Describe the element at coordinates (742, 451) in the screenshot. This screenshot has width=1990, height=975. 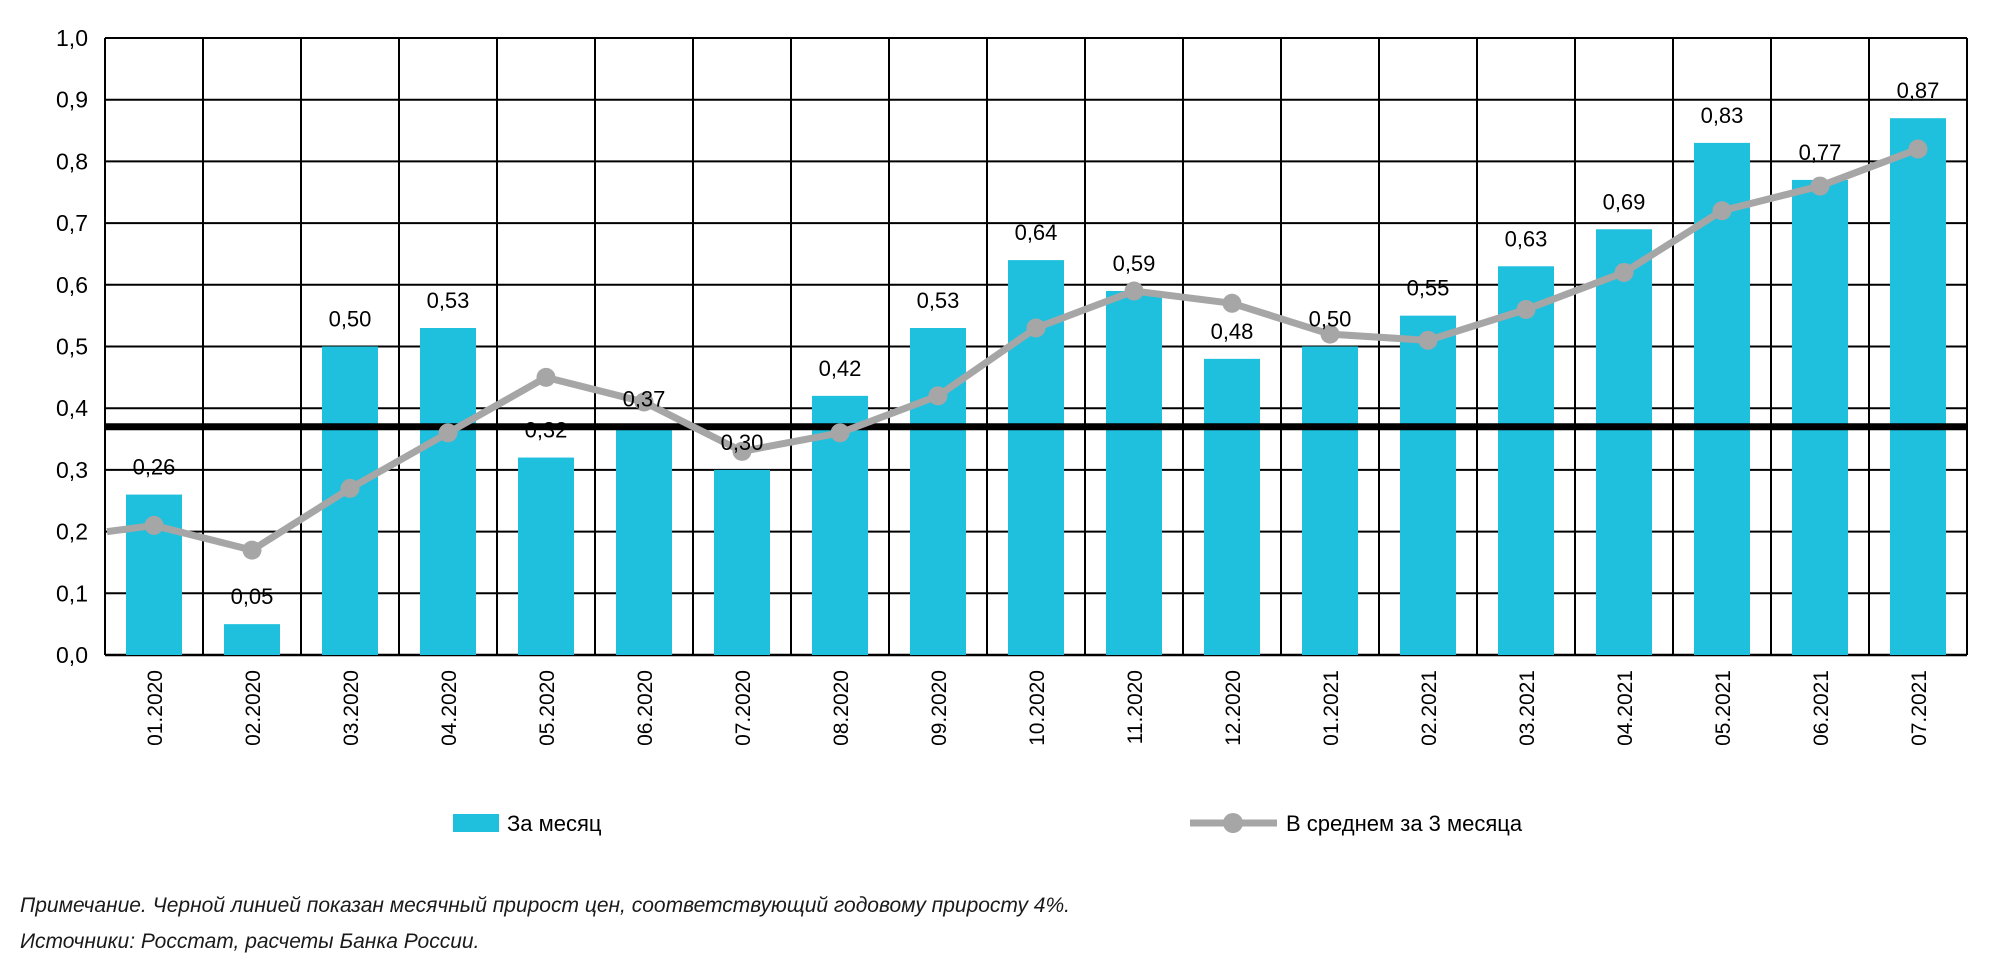
I see `average-line-marker-07.2020` at that location.